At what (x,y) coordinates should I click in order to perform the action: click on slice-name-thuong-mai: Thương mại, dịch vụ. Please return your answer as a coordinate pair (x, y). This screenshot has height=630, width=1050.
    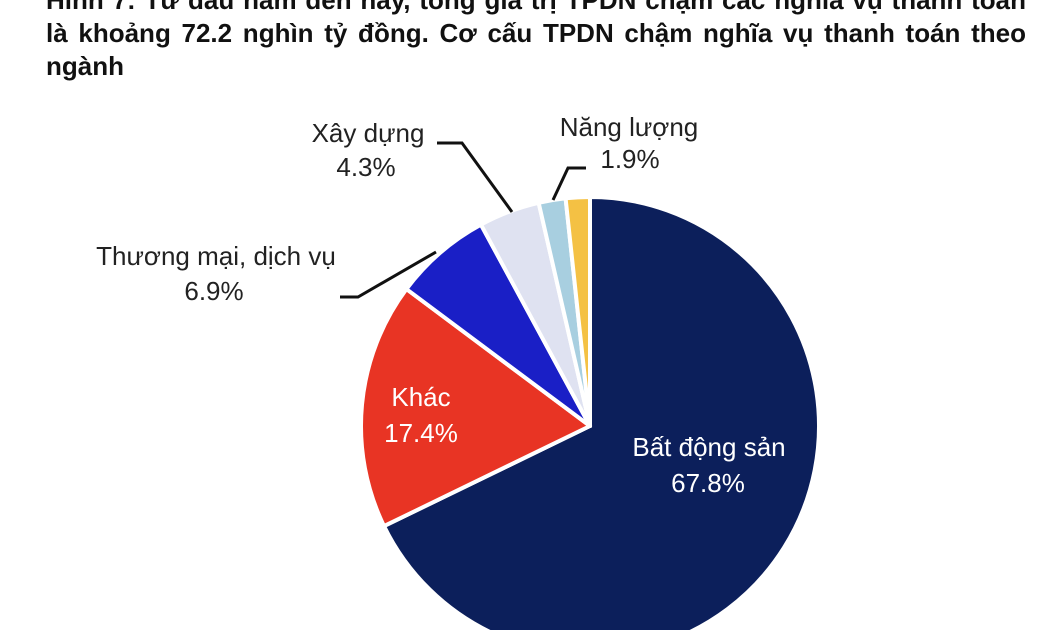
    Looking at the image, I should click on (216, 256).